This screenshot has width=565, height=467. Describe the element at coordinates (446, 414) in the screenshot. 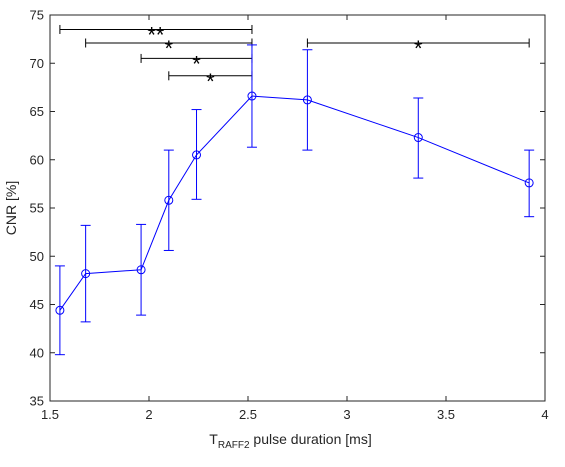

I see `x-tick-label: 3.5` at that location.